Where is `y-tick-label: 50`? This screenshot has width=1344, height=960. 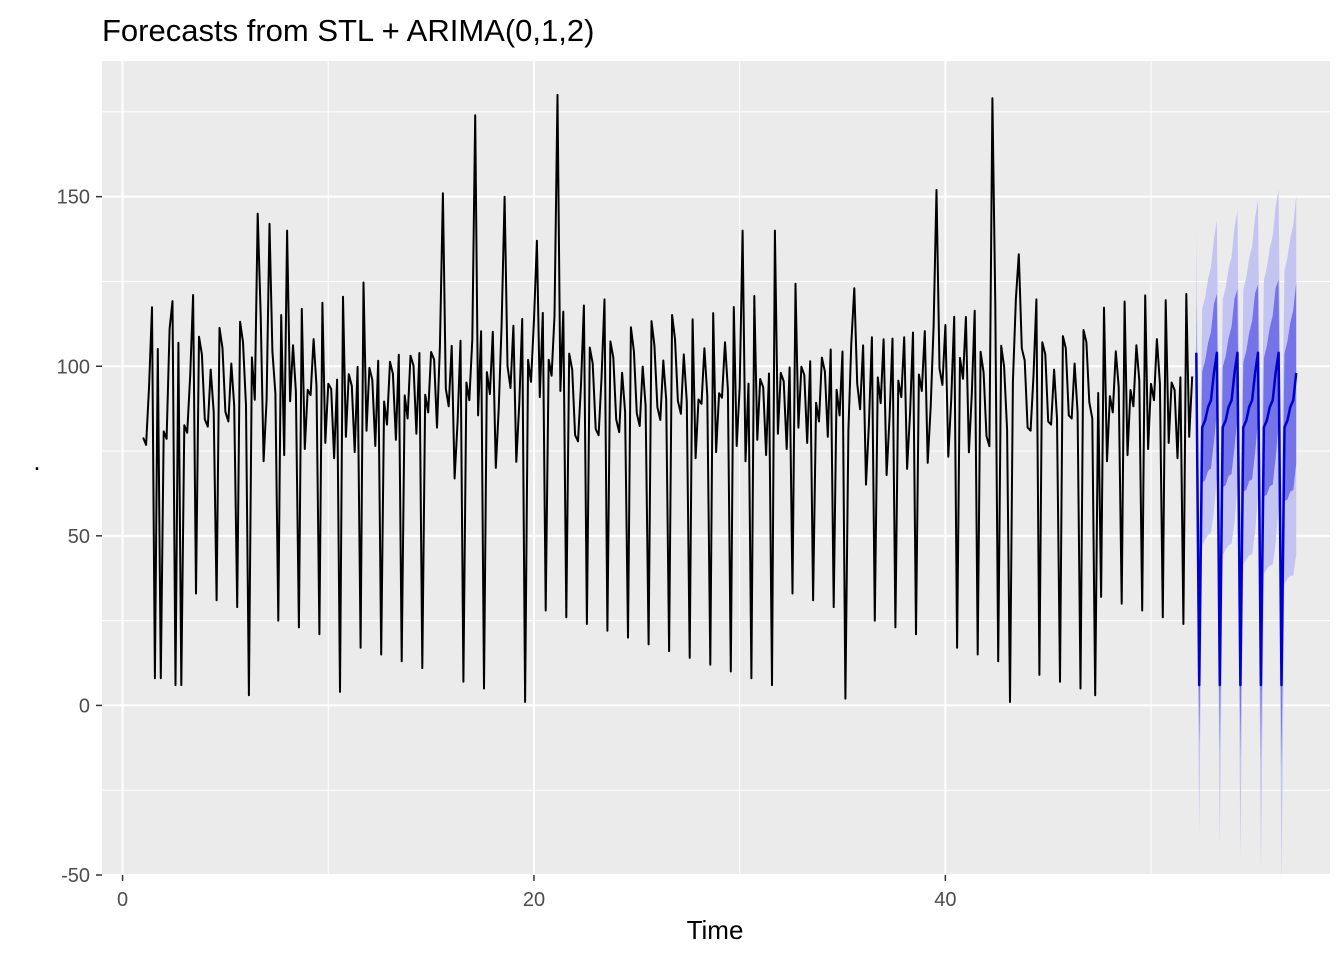
y-tick-label: 50 is located at coordinates (79, 537).